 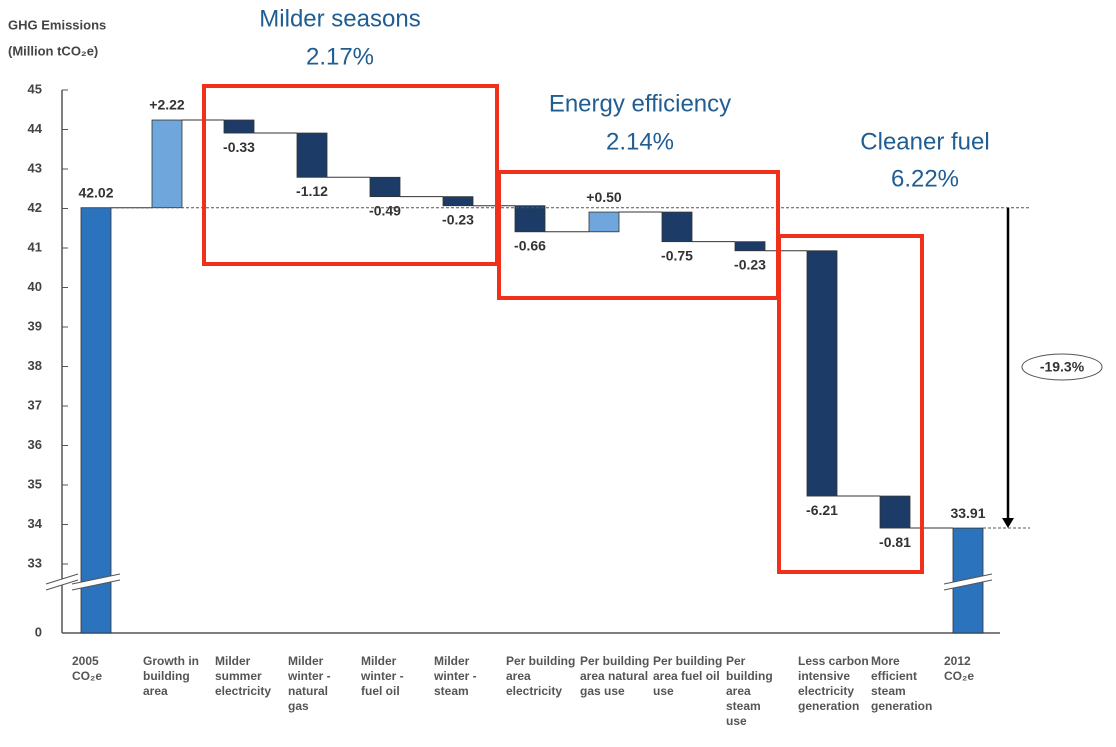 I want to click on value-label: +0.50, so click(x=604, y=197).